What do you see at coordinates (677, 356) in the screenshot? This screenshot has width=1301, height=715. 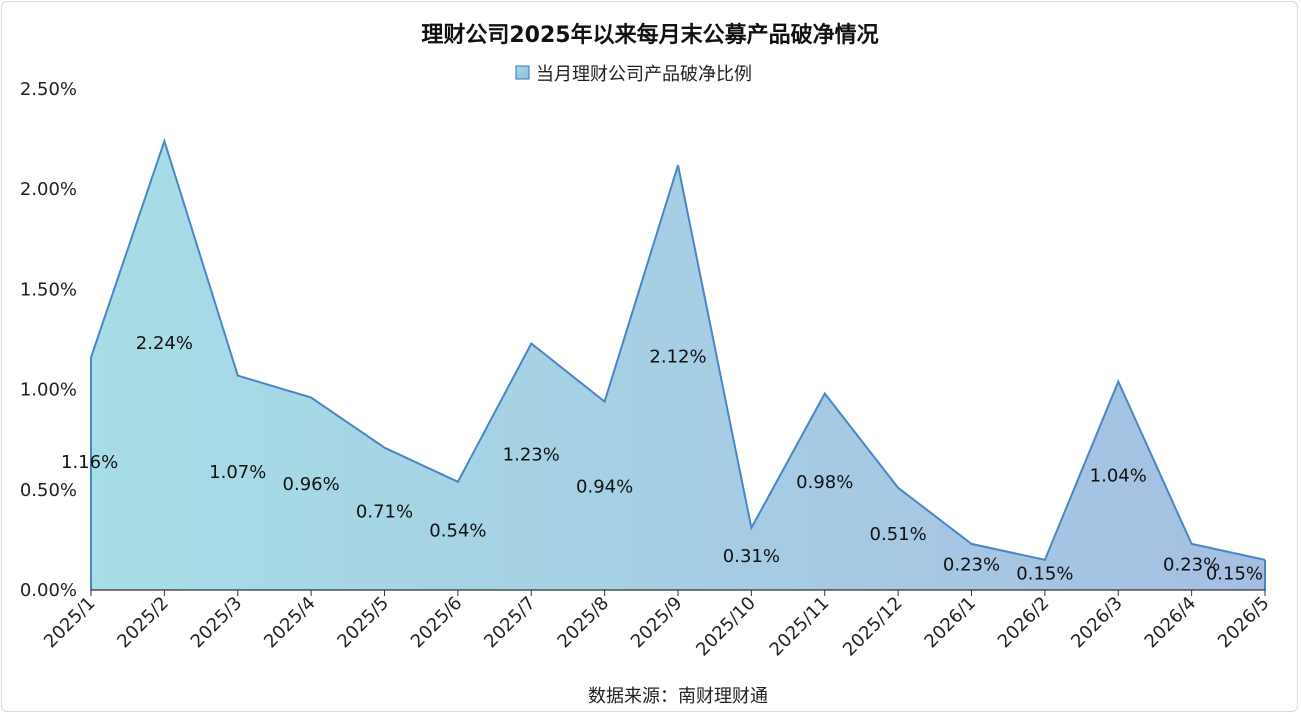 I see `data-label: 2.12%` at bounding box center [677, 356].